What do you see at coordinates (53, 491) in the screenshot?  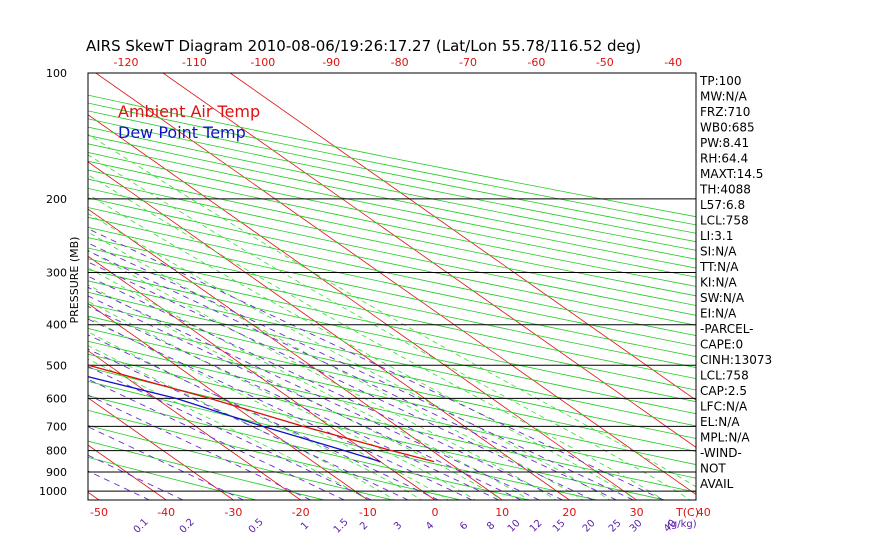 I see `pressure-tick-label: 1000` at bounding box center [53, 491].